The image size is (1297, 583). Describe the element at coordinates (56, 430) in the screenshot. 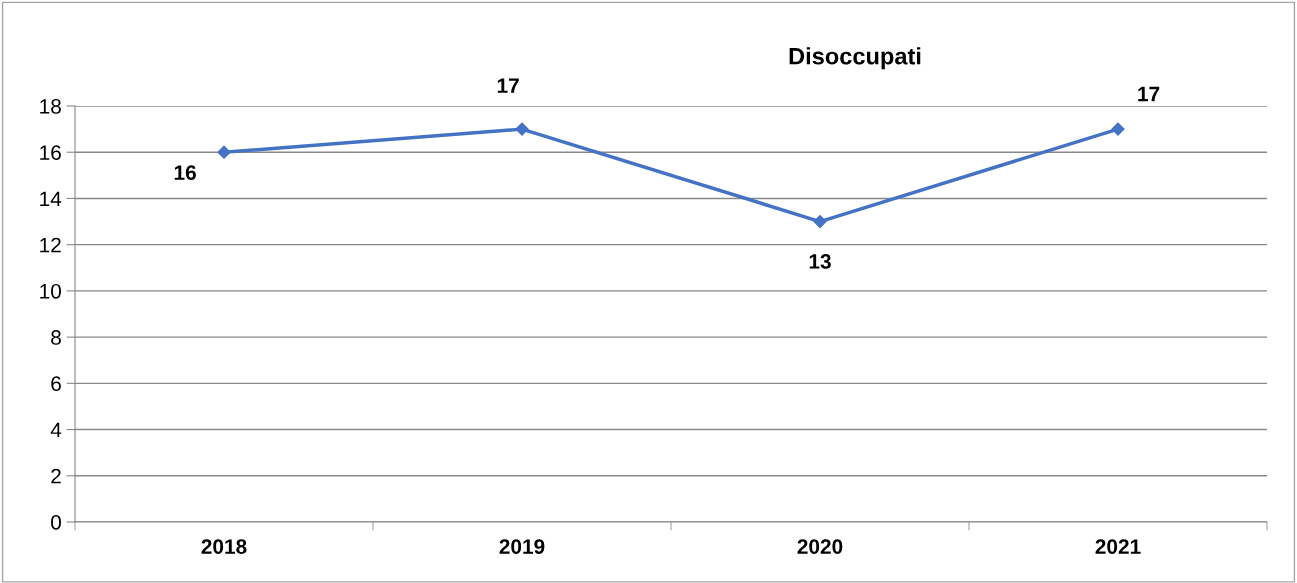

I see `y-tick-label: 4` at that location.